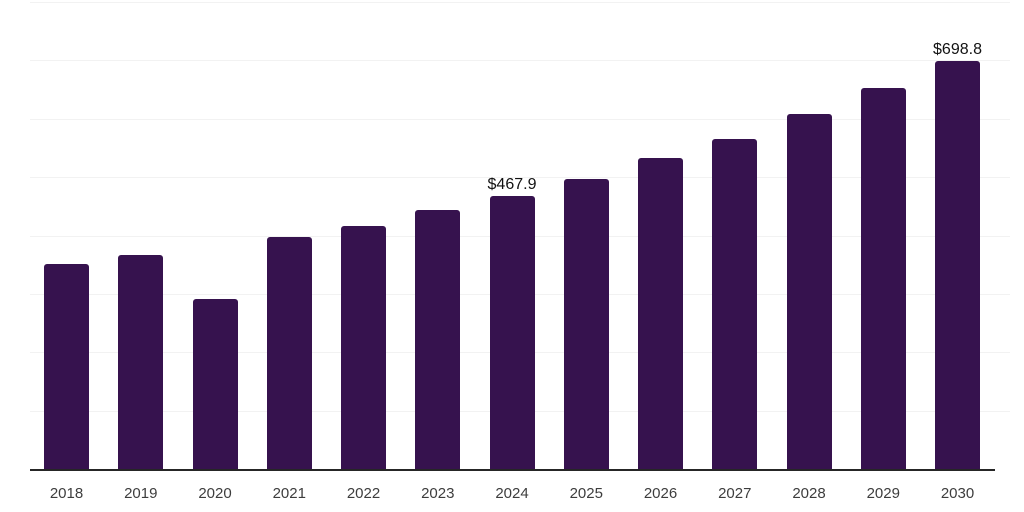  Describe the element at coordinates (512, 470) in the screenshot. I see `x-axis-line` at that location.